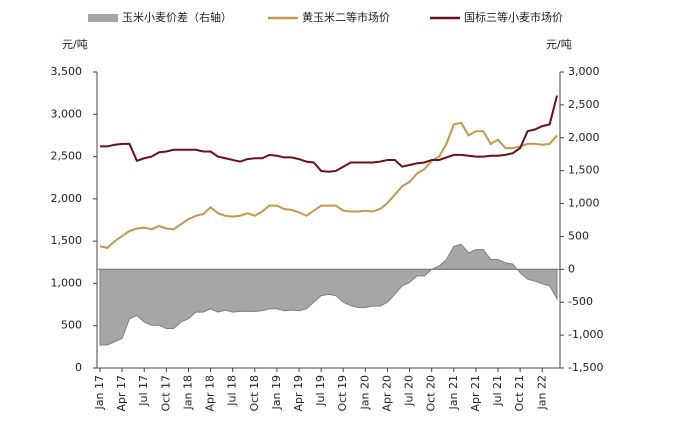 This screenshot has height=421, width=678. What do you see at coordinates (585, 367) in the screenshot?
I see `y2-tick-label: -1,500` at bounding box center [585, 367].